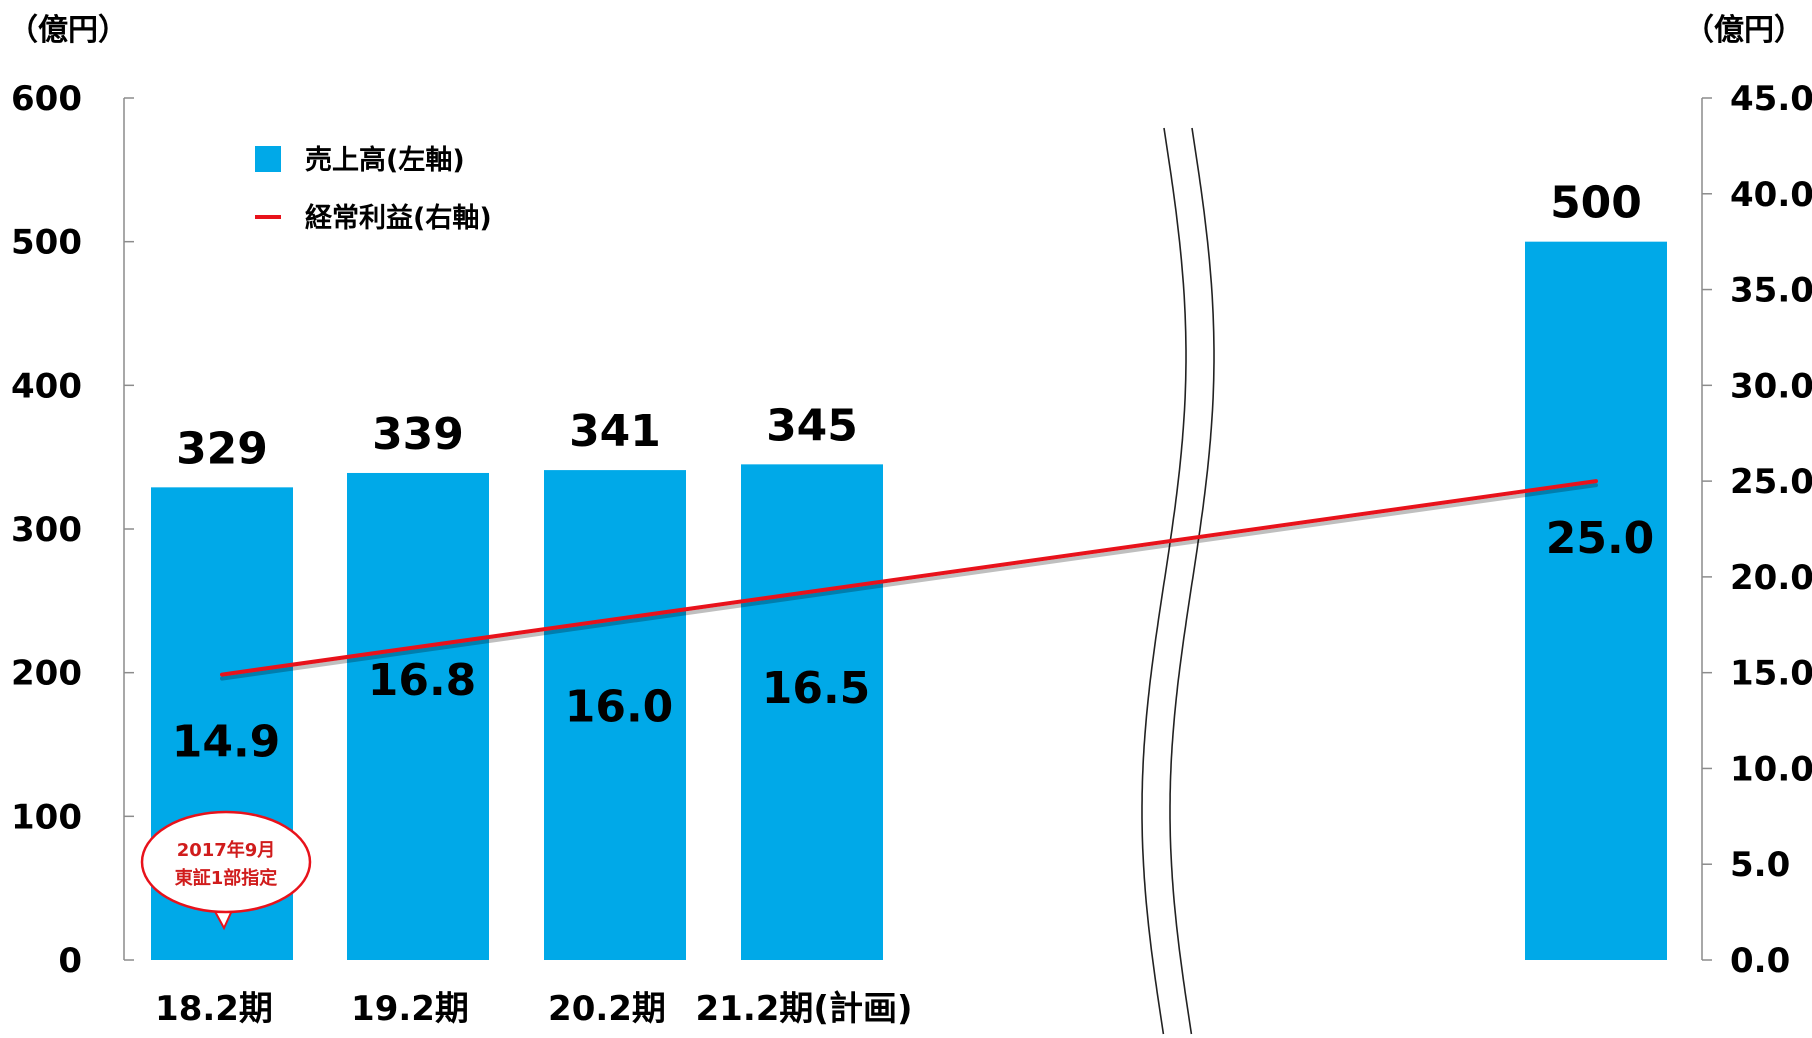 The width and height of the screenshot is (1812, 1038). Describe the element at coordinates (812, 425) in the screenshot. I see `bar-value-label: 345` at that location.